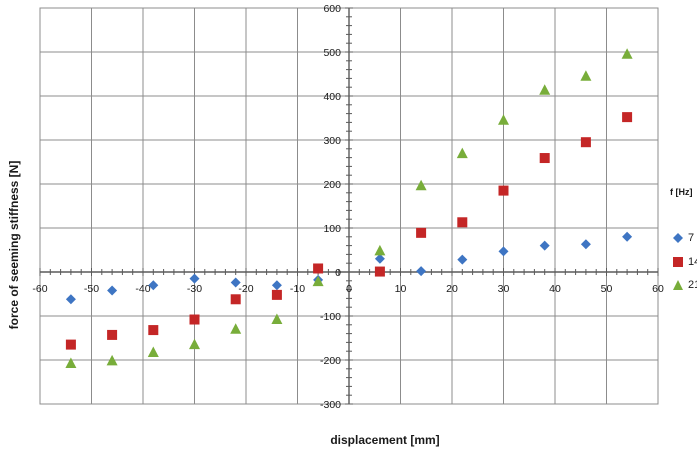 The width and height of the screenshot is (697, 452). I want to click on x-tick-label: 30, so click(504, 289).